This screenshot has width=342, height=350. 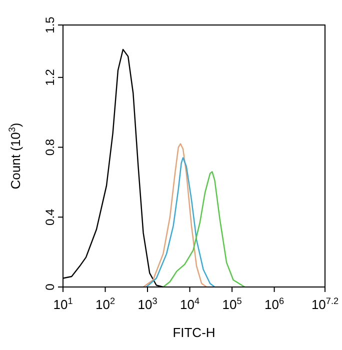 I want to click on x-tick-label: 10$^{6}$, so click(x=274, y=304).